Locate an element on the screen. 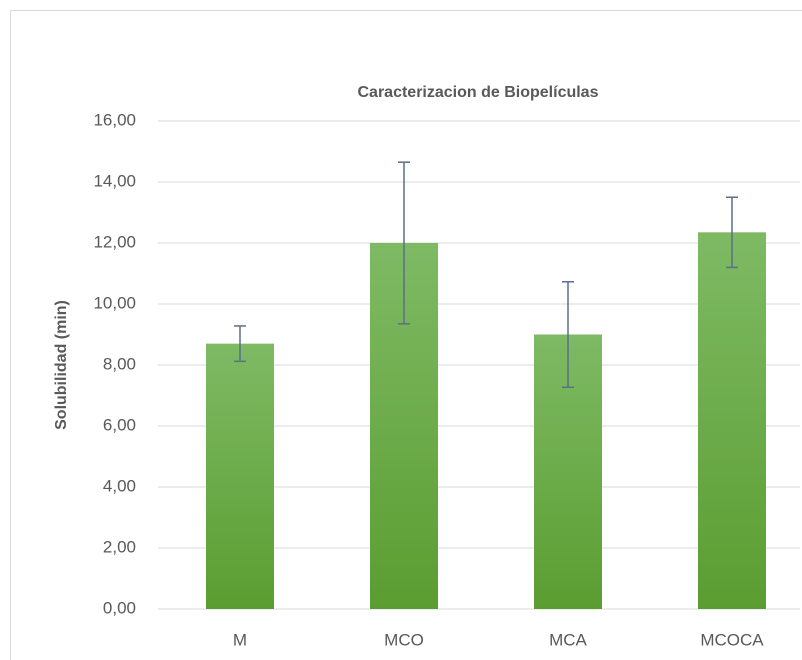 The height and width of the screenshot is (660, 802). y-tick-label: 4,00 is located at coordinates (119, 485).